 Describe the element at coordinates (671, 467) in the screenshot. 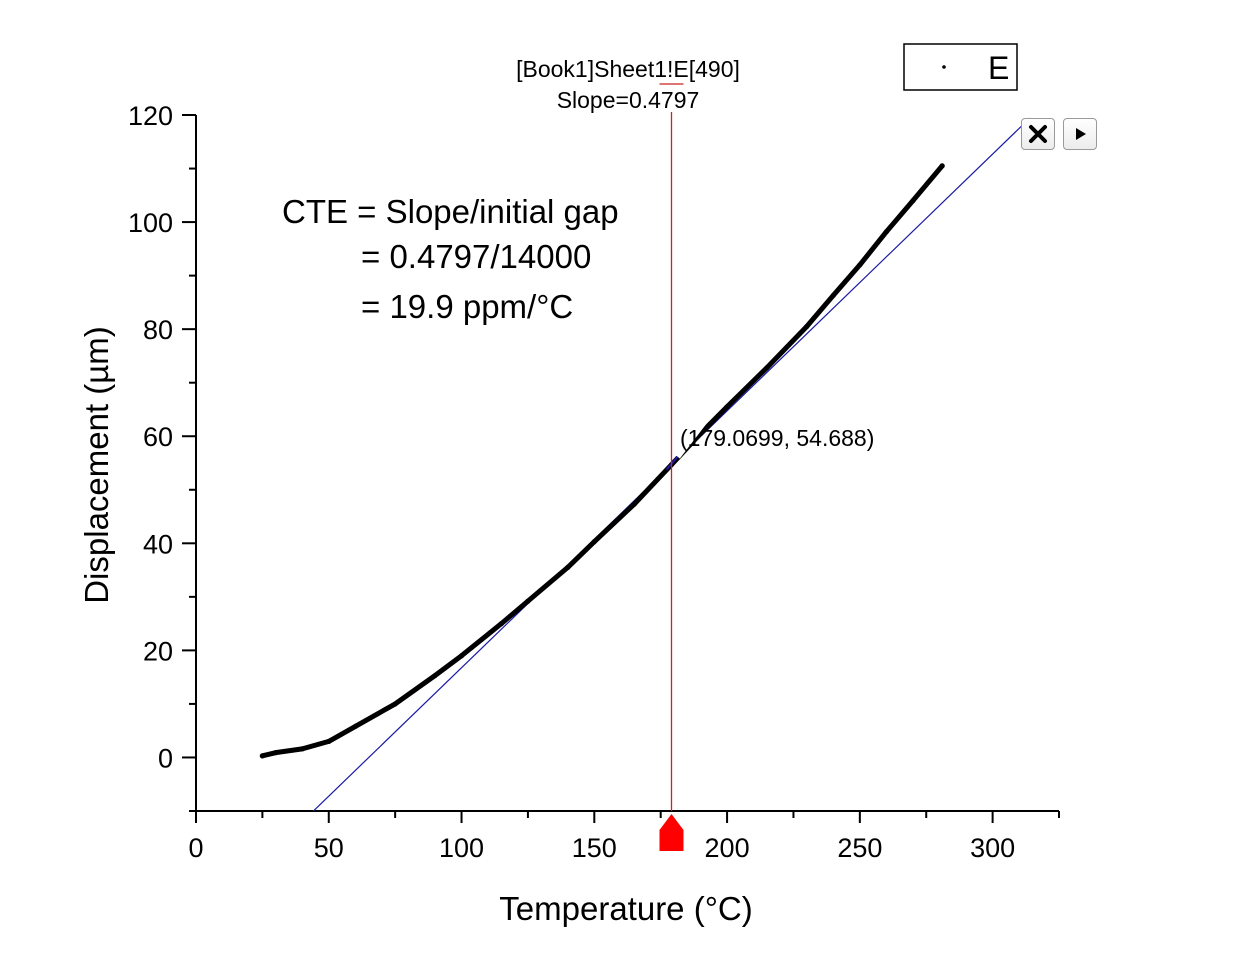

I see `cursor-group` at that location.